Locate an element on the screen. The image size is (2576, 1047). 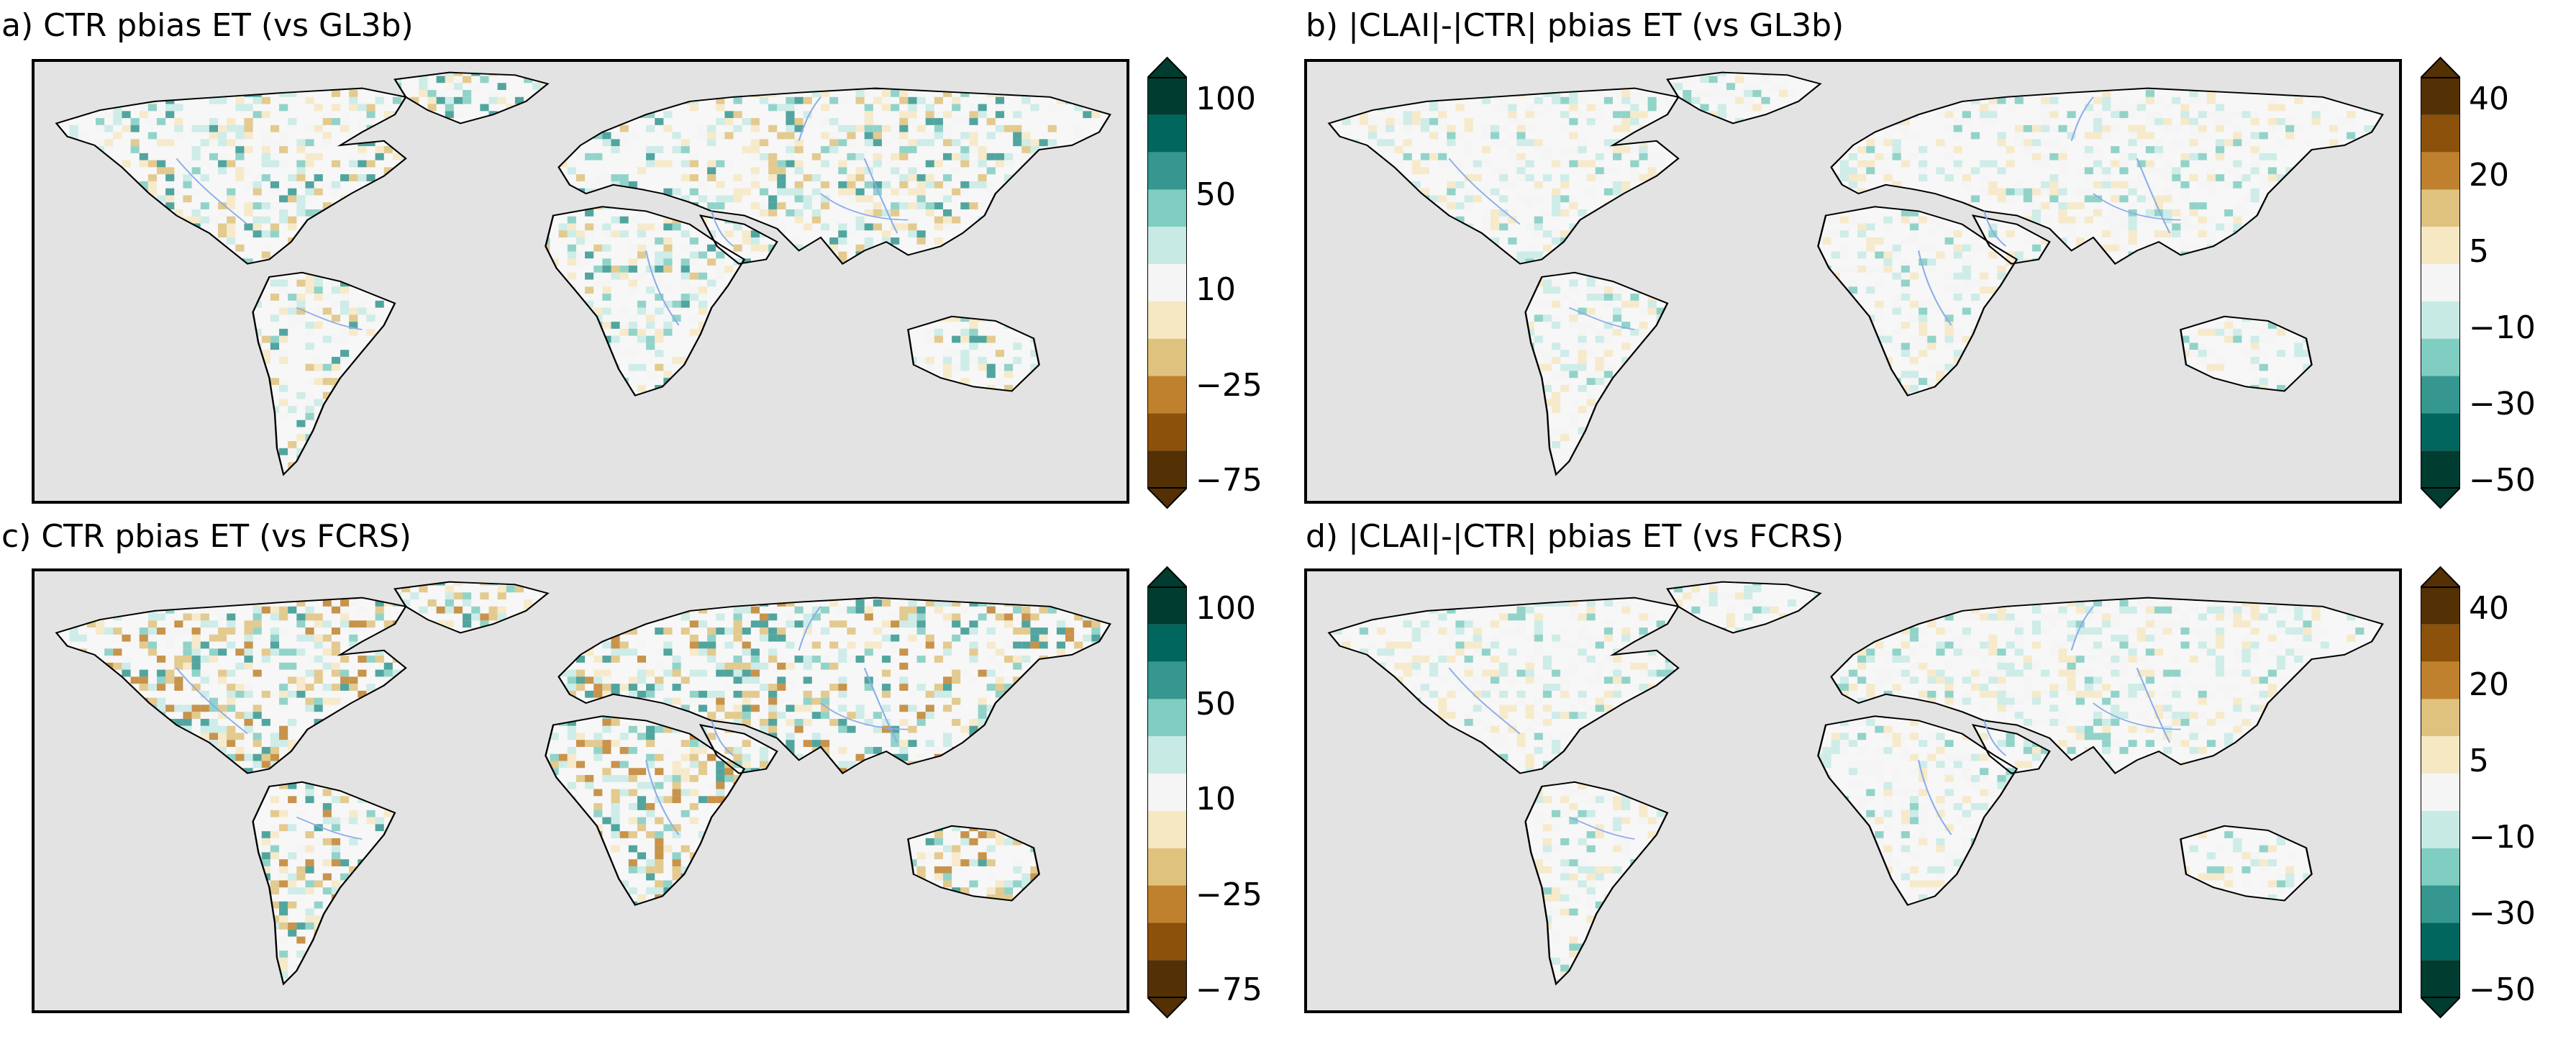
panel-title: a) CTR pbias ET (vs GL3b) is located at coordinates (207, 25).